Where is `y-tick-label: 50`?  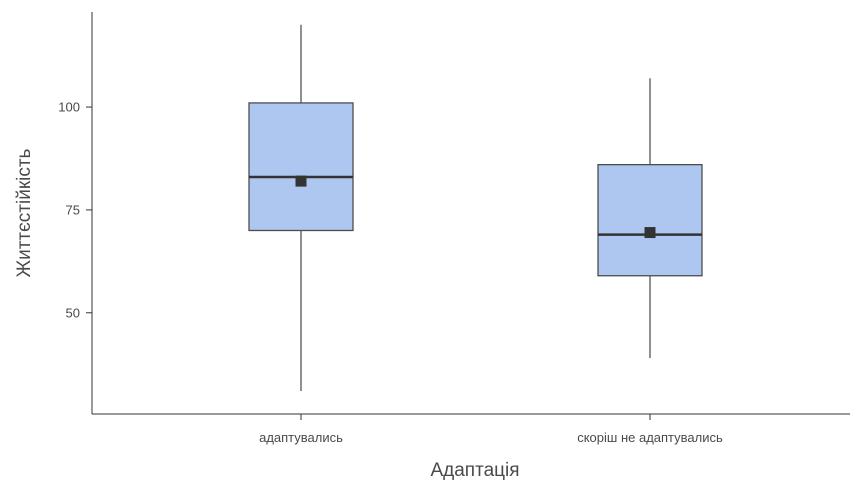
y-tick-label: 50 is located at coordinates (73, 312).